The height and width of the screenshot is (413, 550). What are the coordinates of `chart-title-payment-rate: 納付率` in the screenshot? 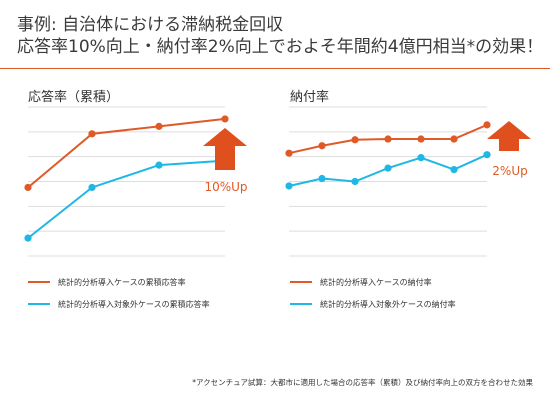 It's located at (310, 97).